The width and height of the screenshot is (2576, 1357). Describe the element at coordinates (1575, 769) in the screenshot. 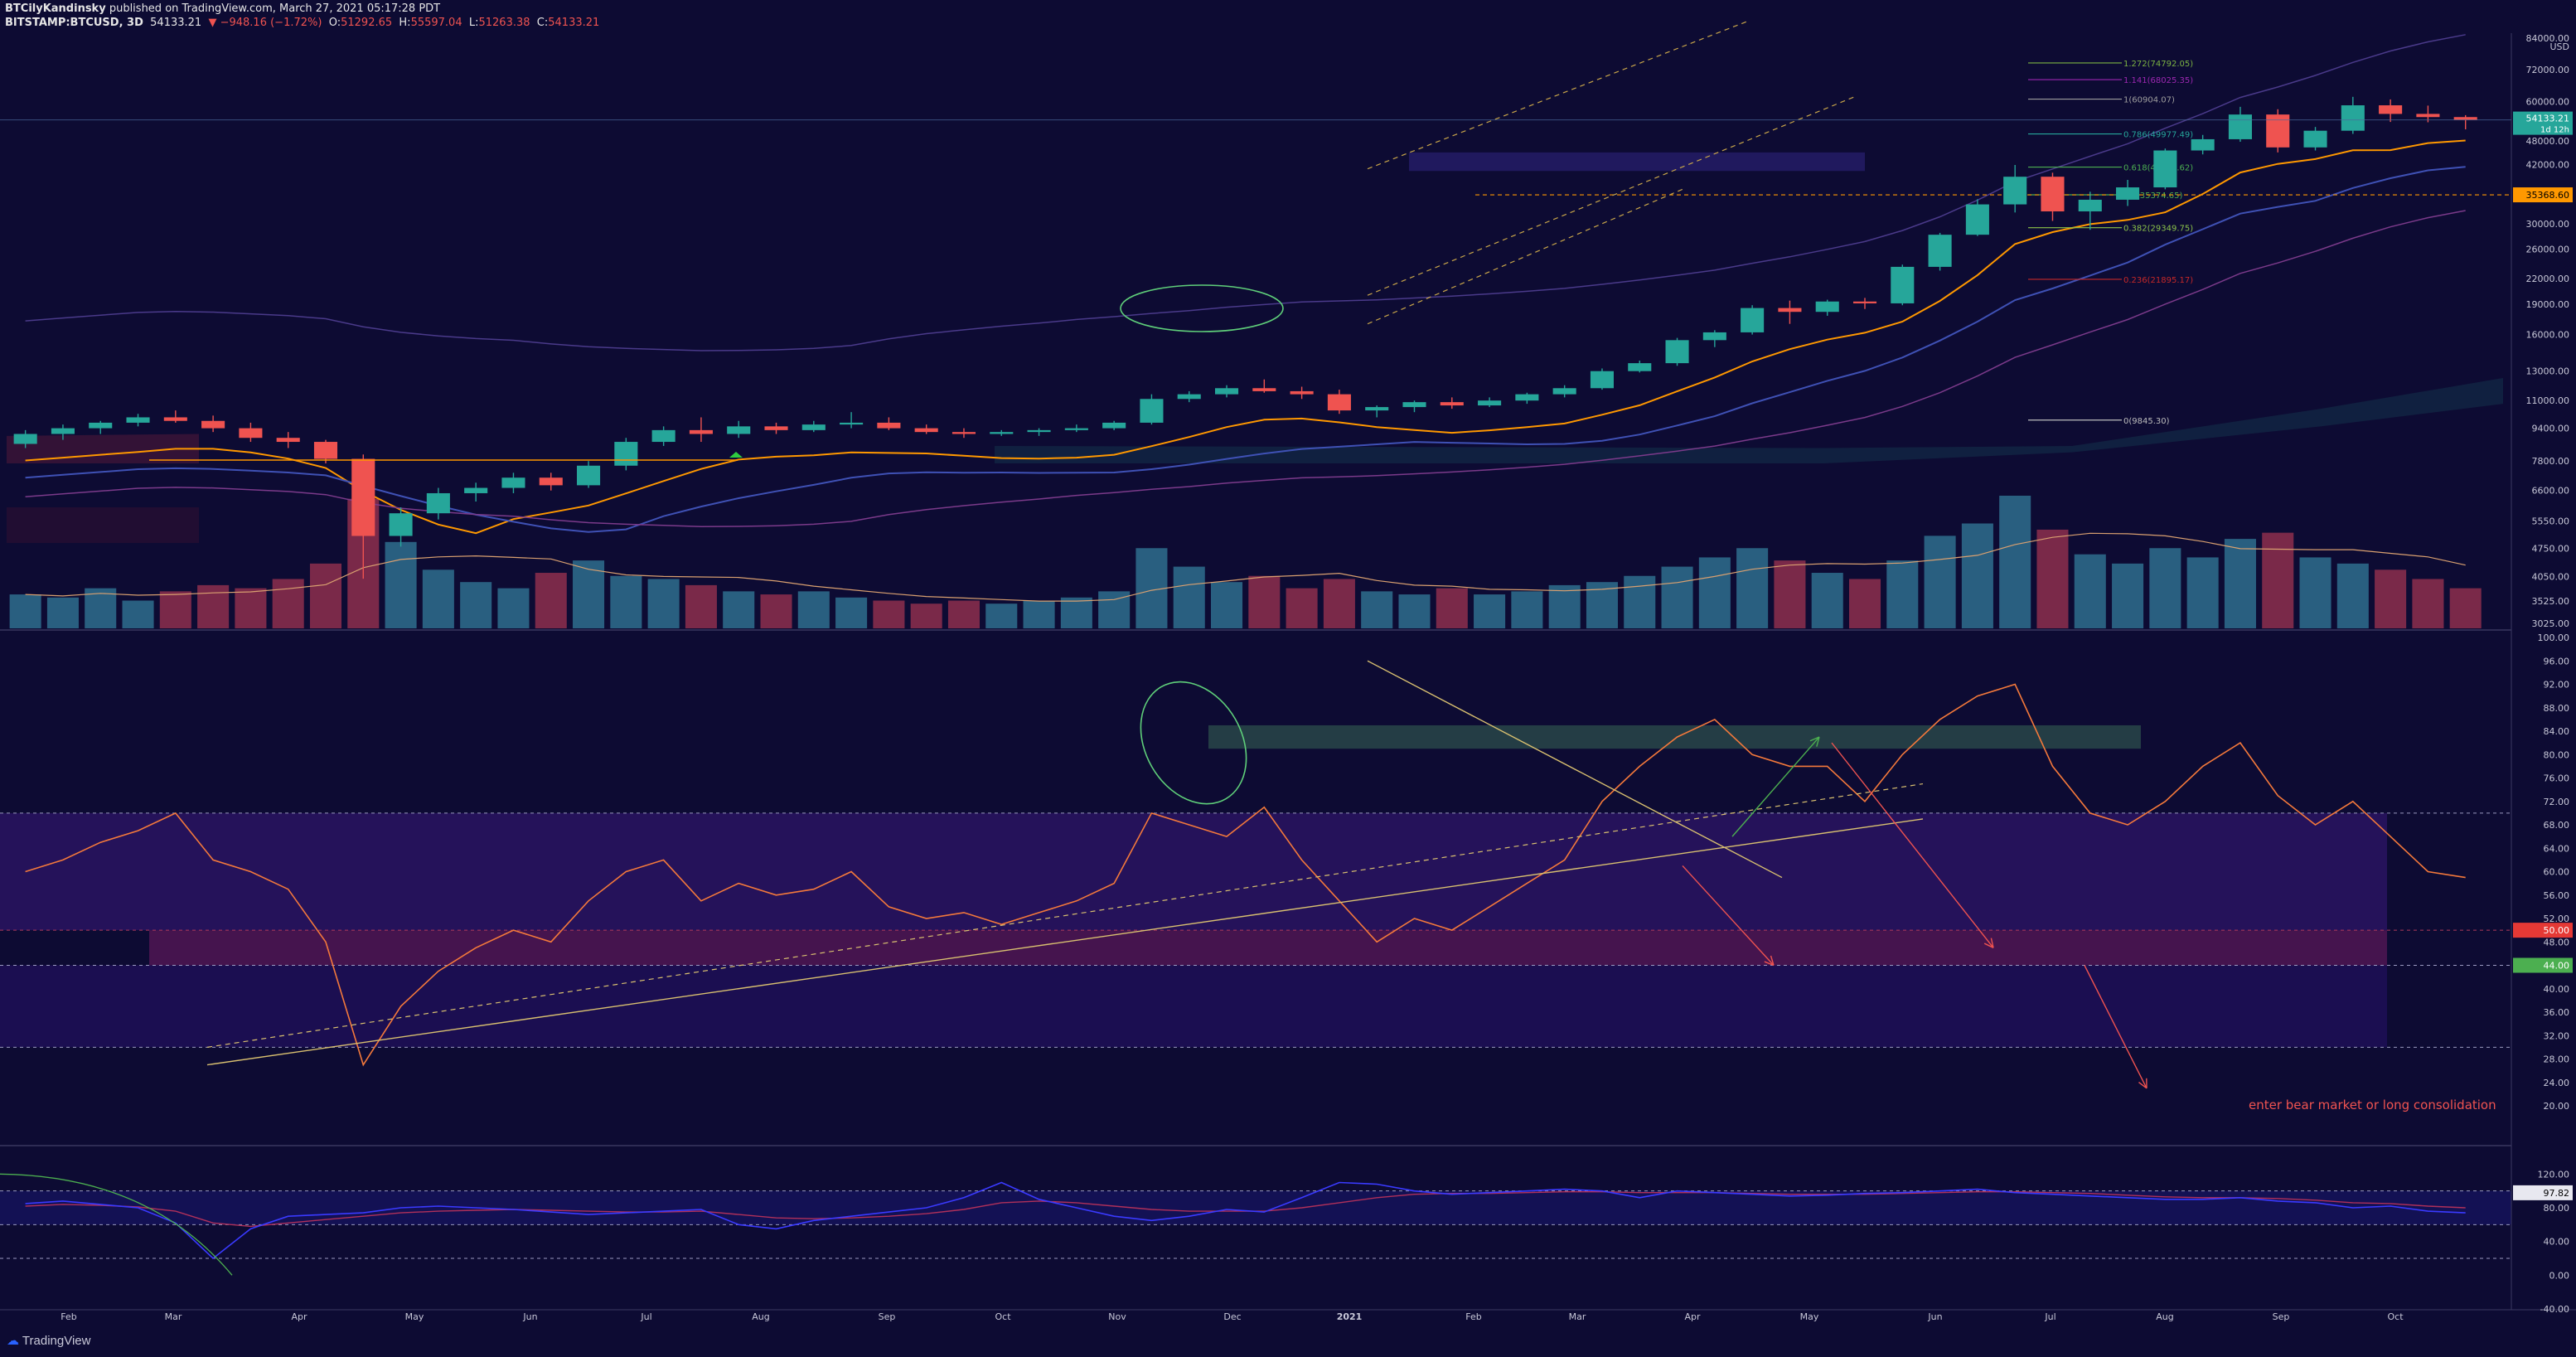

I see `rsi-downtrend` at that location.